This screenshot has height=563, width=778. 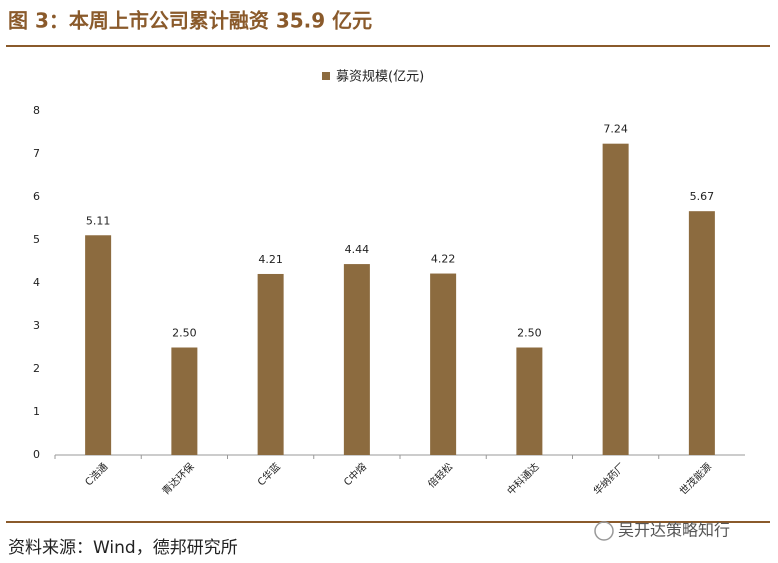 I want to click on x-tick-label: 倍轻松, so click(x=440, y=475).